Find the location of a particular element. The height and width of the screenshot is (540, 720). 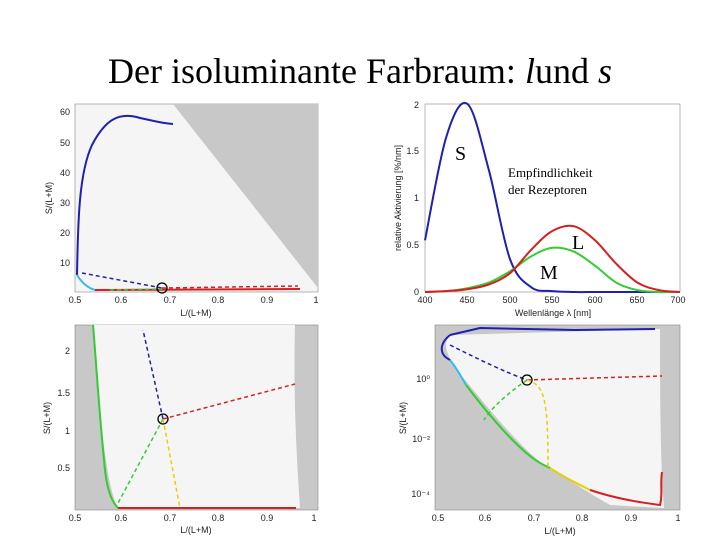

tr-yticks: 0 0.5 1 1.5 2 is located at coordinates (412, 198).